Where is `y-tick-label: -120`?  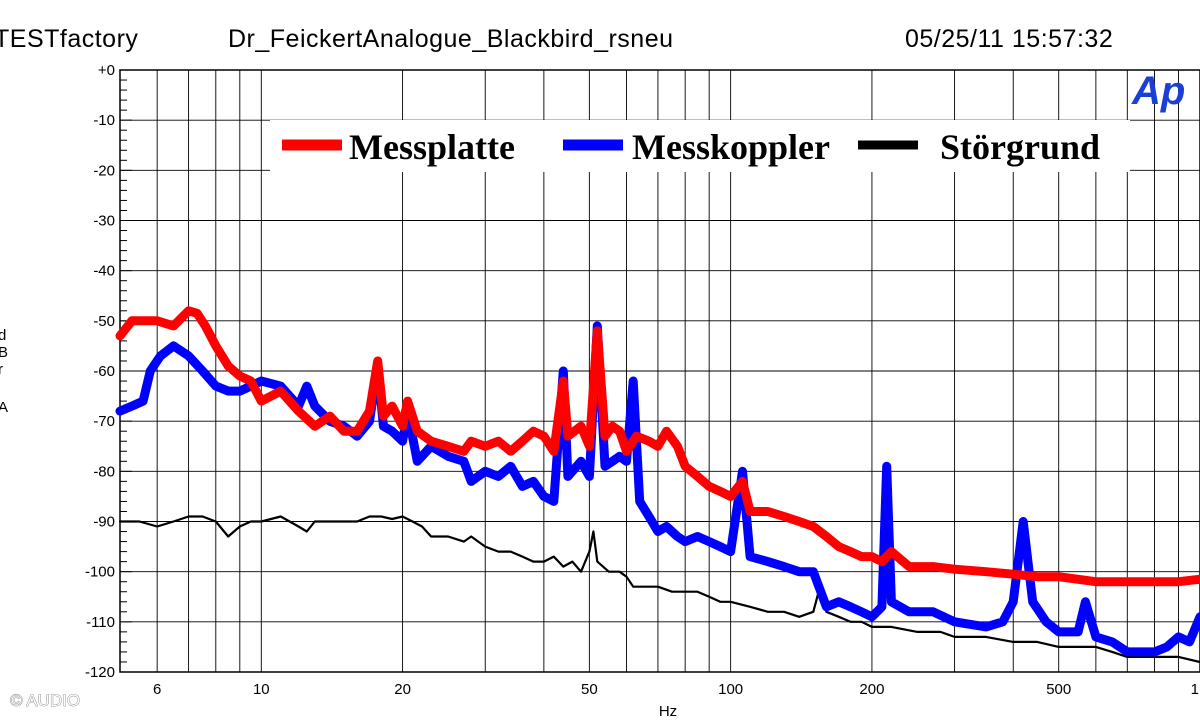
y-tick-label: -120 is located at coordinates (100, 672).